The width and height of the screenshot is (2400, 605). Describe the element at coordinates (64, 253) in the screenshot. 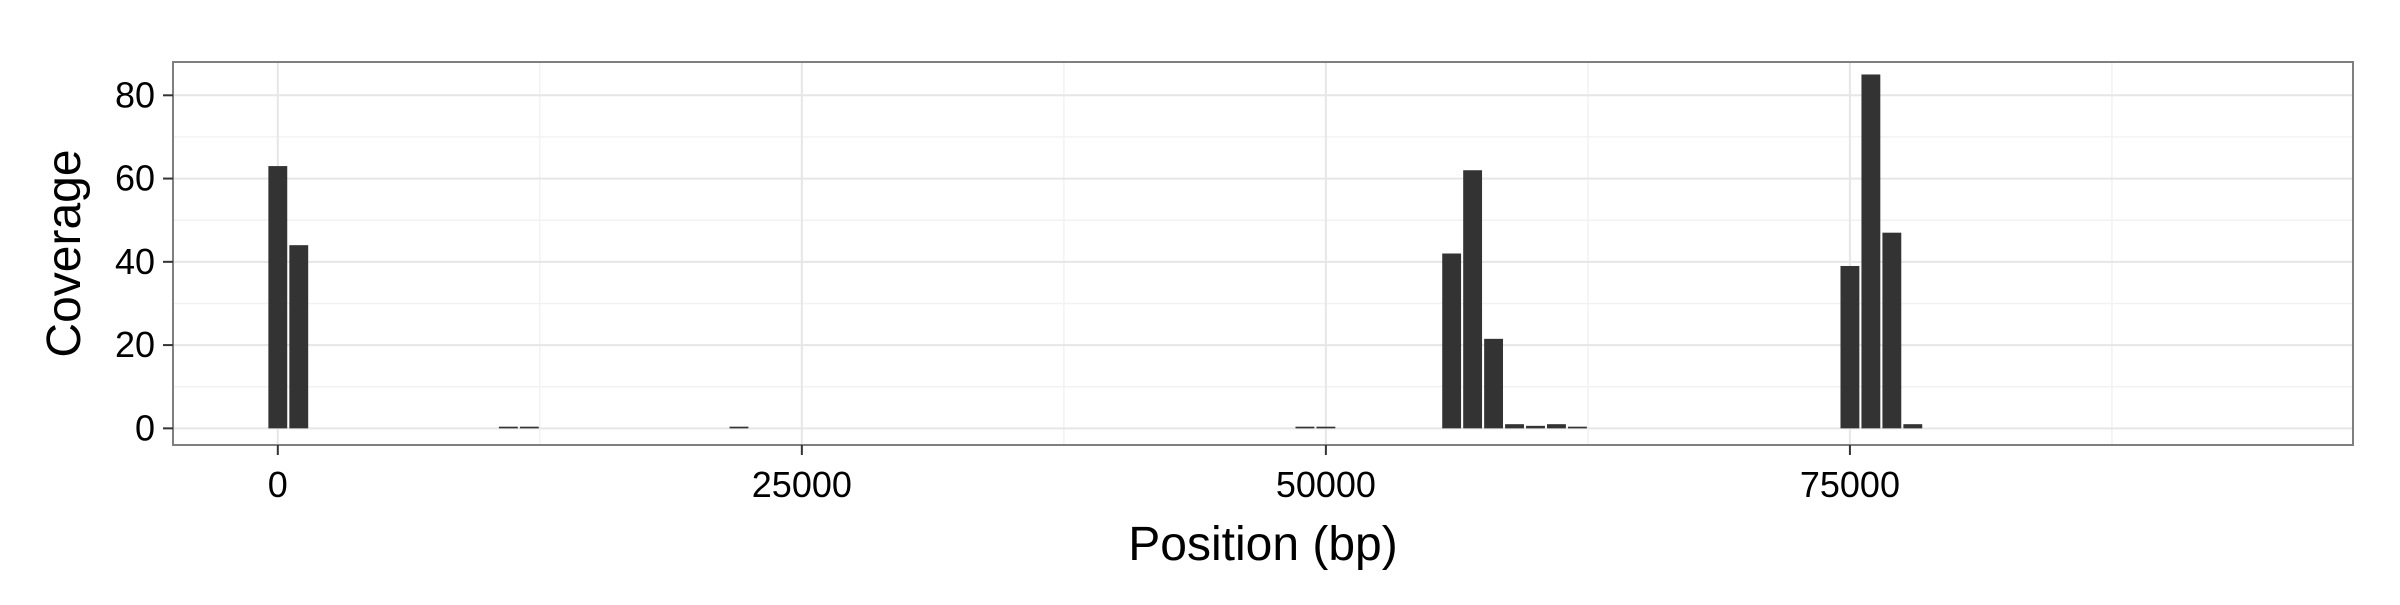

I see `y-axis-label: Coverage` at that location.